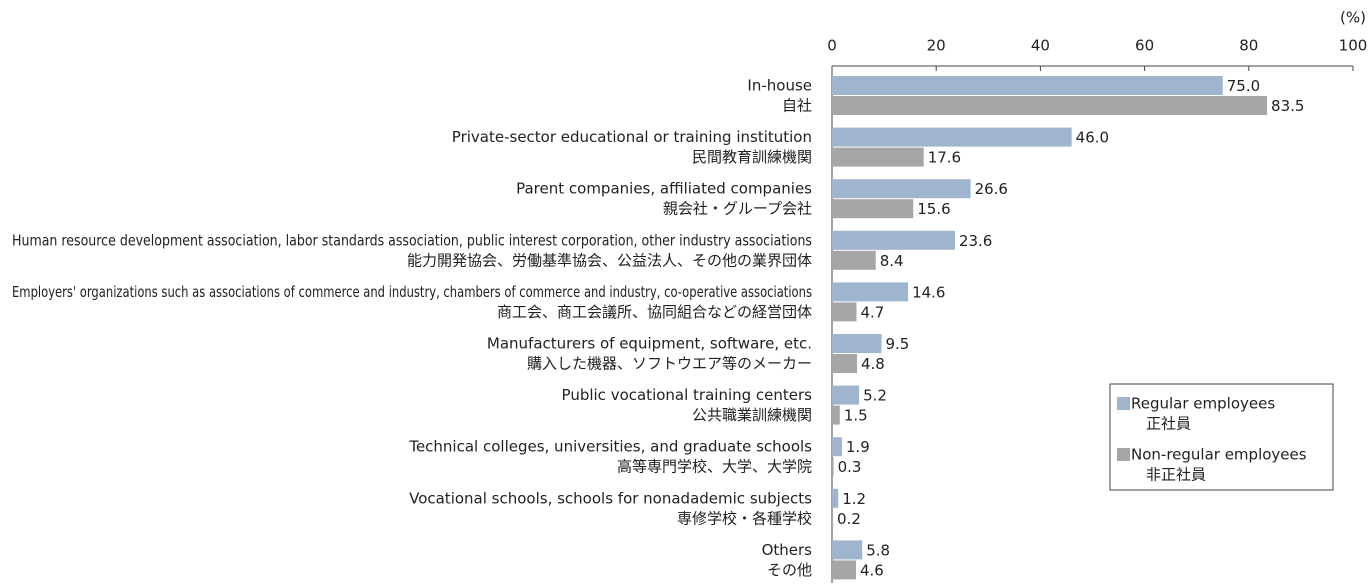 This screenshot has width=1371, height=587. What do you see at coordinates (1144, 46) in the screenshot?
I see `x-tick-label: 60` at bounding box center [1144, 46].